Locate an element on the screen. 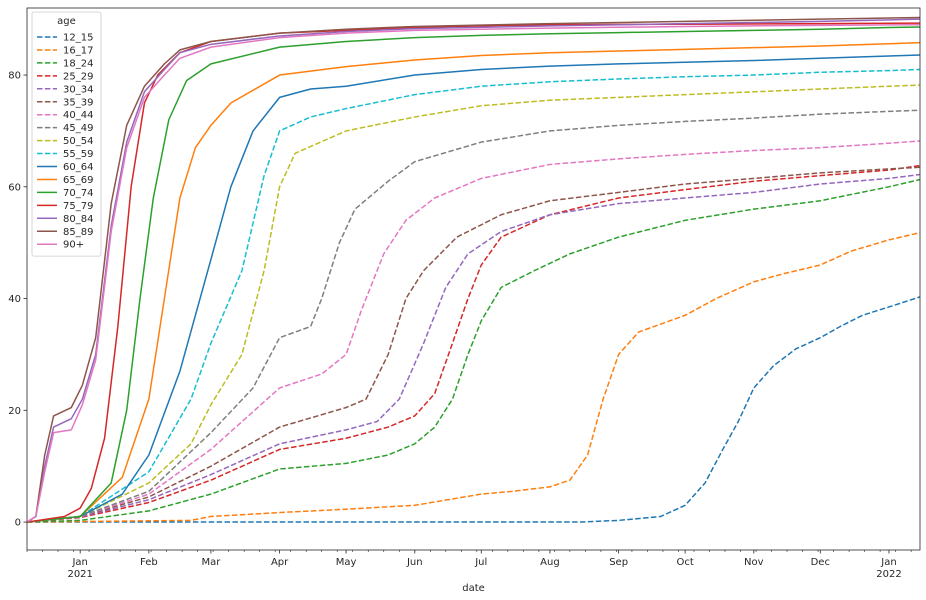 The image size is (926, 600). y-tick-label: 40 is located at coordinates (14, 299).